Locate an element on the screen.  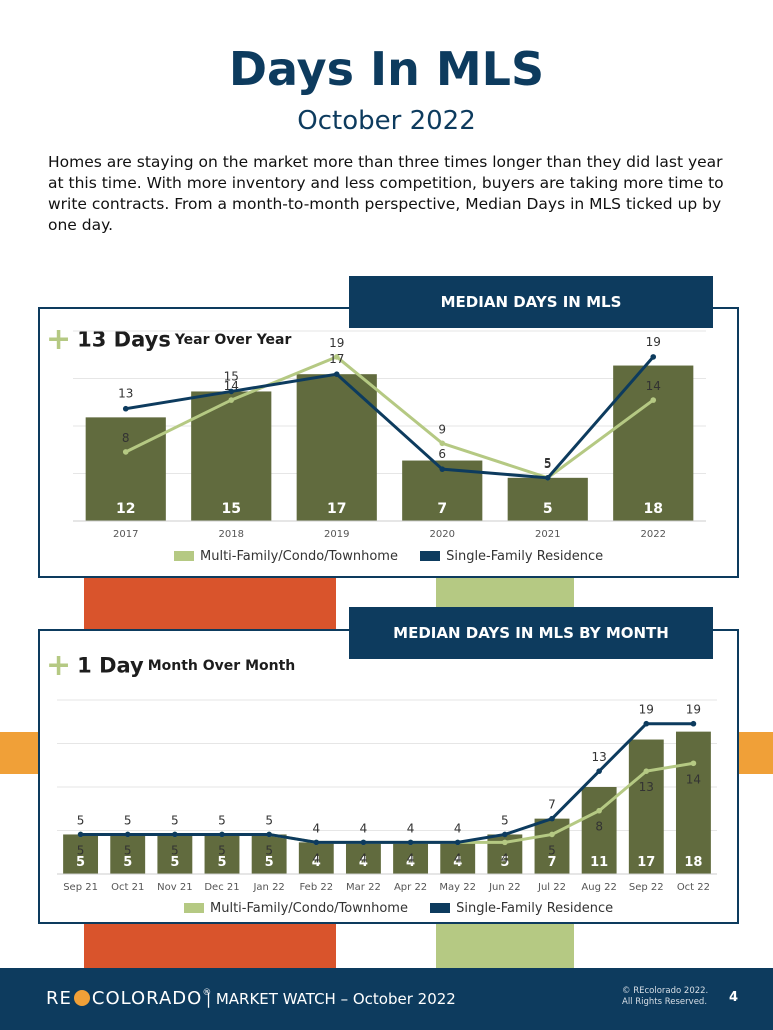
logo-re-text: RE is located at coordinates (59, 998).